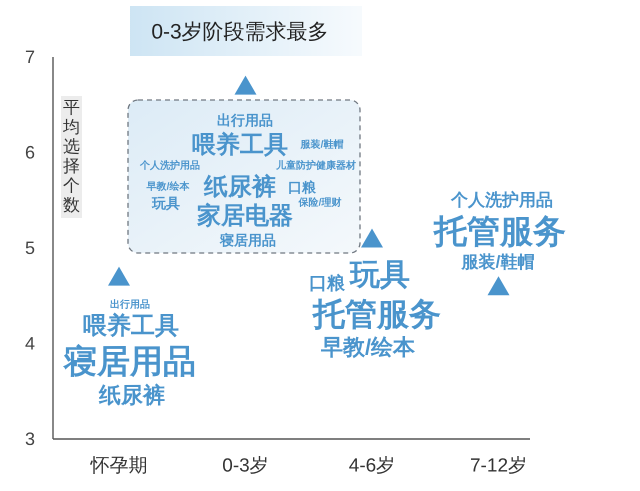  Describe the element at coordinates (499, 466) in the screenshot. I see `x-tick-label: 7-12岁` at that location.